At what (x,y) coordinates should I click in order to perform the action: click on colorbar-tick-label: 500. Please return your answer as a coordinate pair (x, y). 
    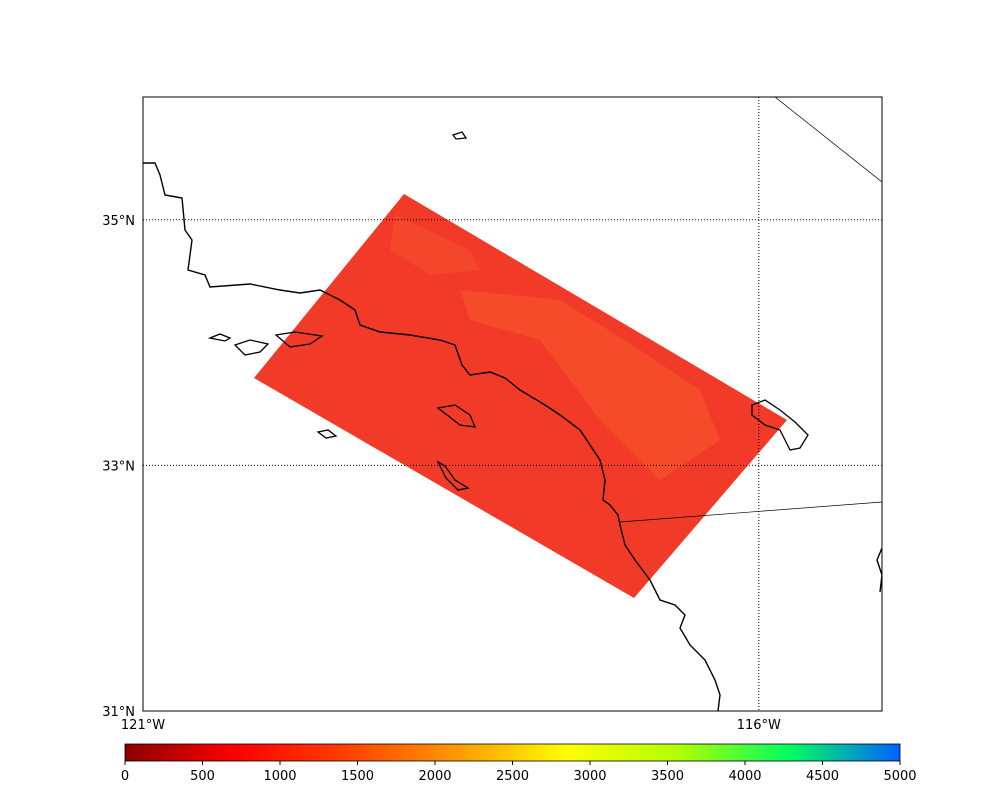
    Looking at the image, I should click on (202, 776).